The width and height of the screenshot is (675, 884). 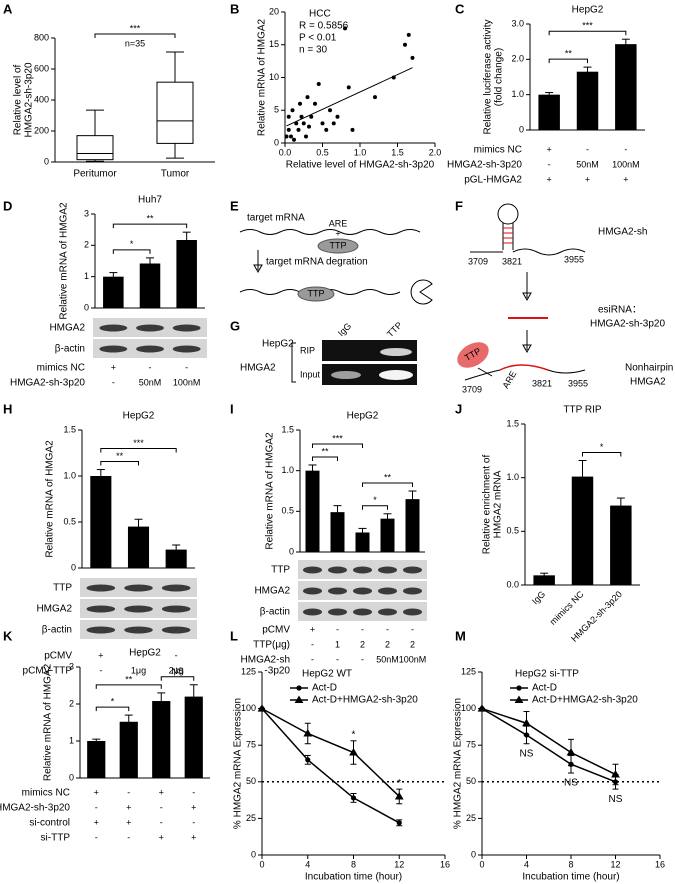 I want to click on legend-label: Act-D, so click(x=324, y=688).